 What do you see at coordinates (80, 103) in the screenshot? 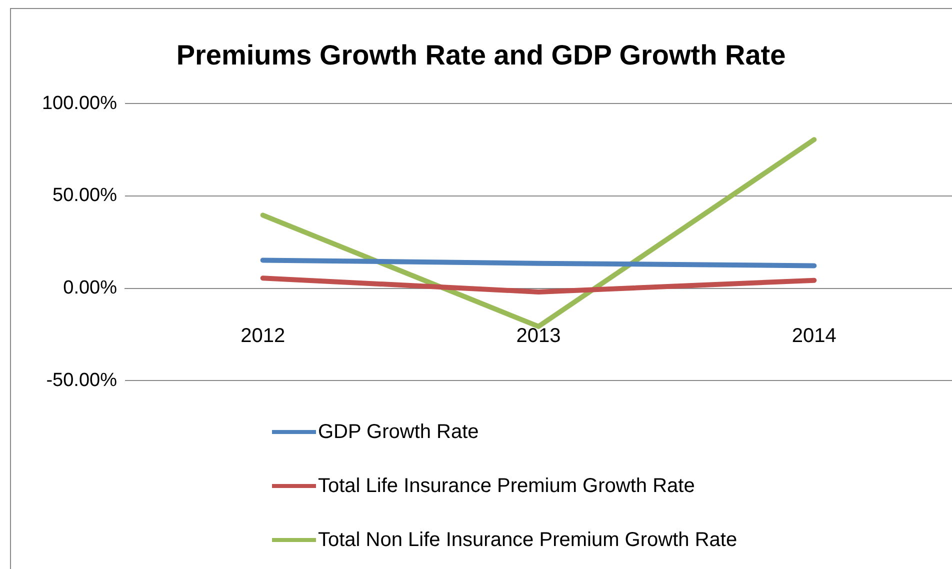
I see `y-tick-label: 100.00%` at bounding box center [80, 103].